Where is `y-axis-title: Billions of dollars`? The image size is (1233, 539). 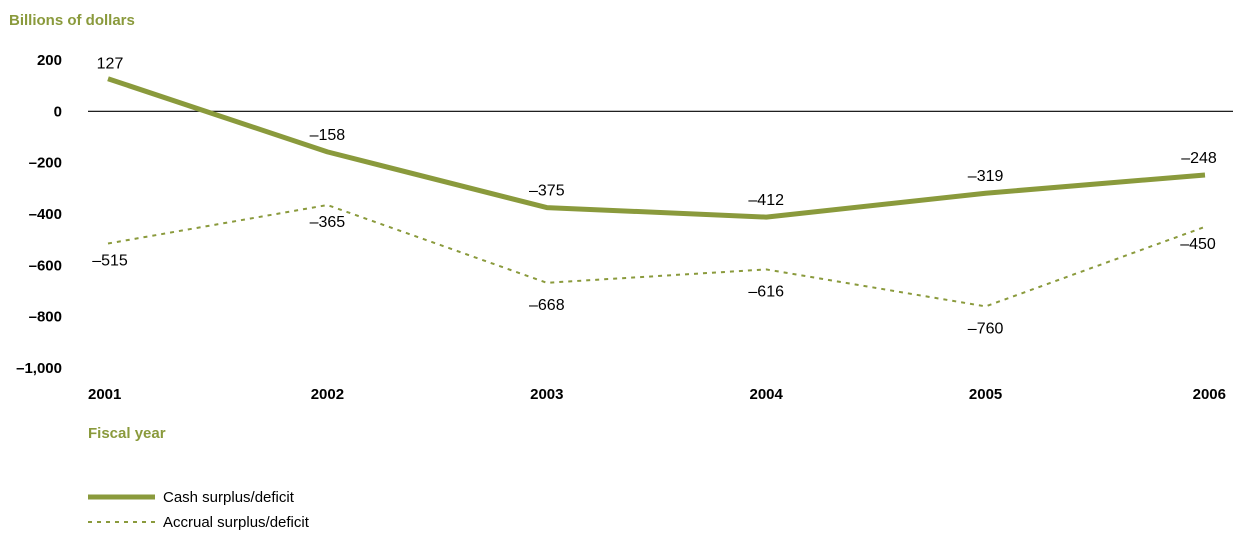
y-axis-title: Billions of dollars is located at coordinates (72, 20).